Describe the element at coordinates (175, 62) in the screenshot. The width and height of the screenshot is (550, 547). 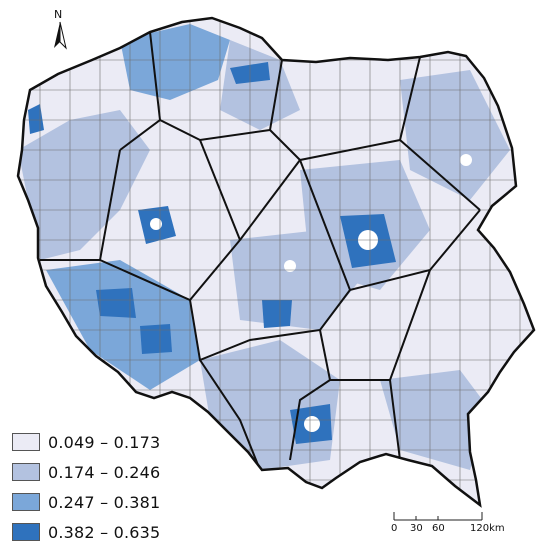
I see `district-area-north` at that location.